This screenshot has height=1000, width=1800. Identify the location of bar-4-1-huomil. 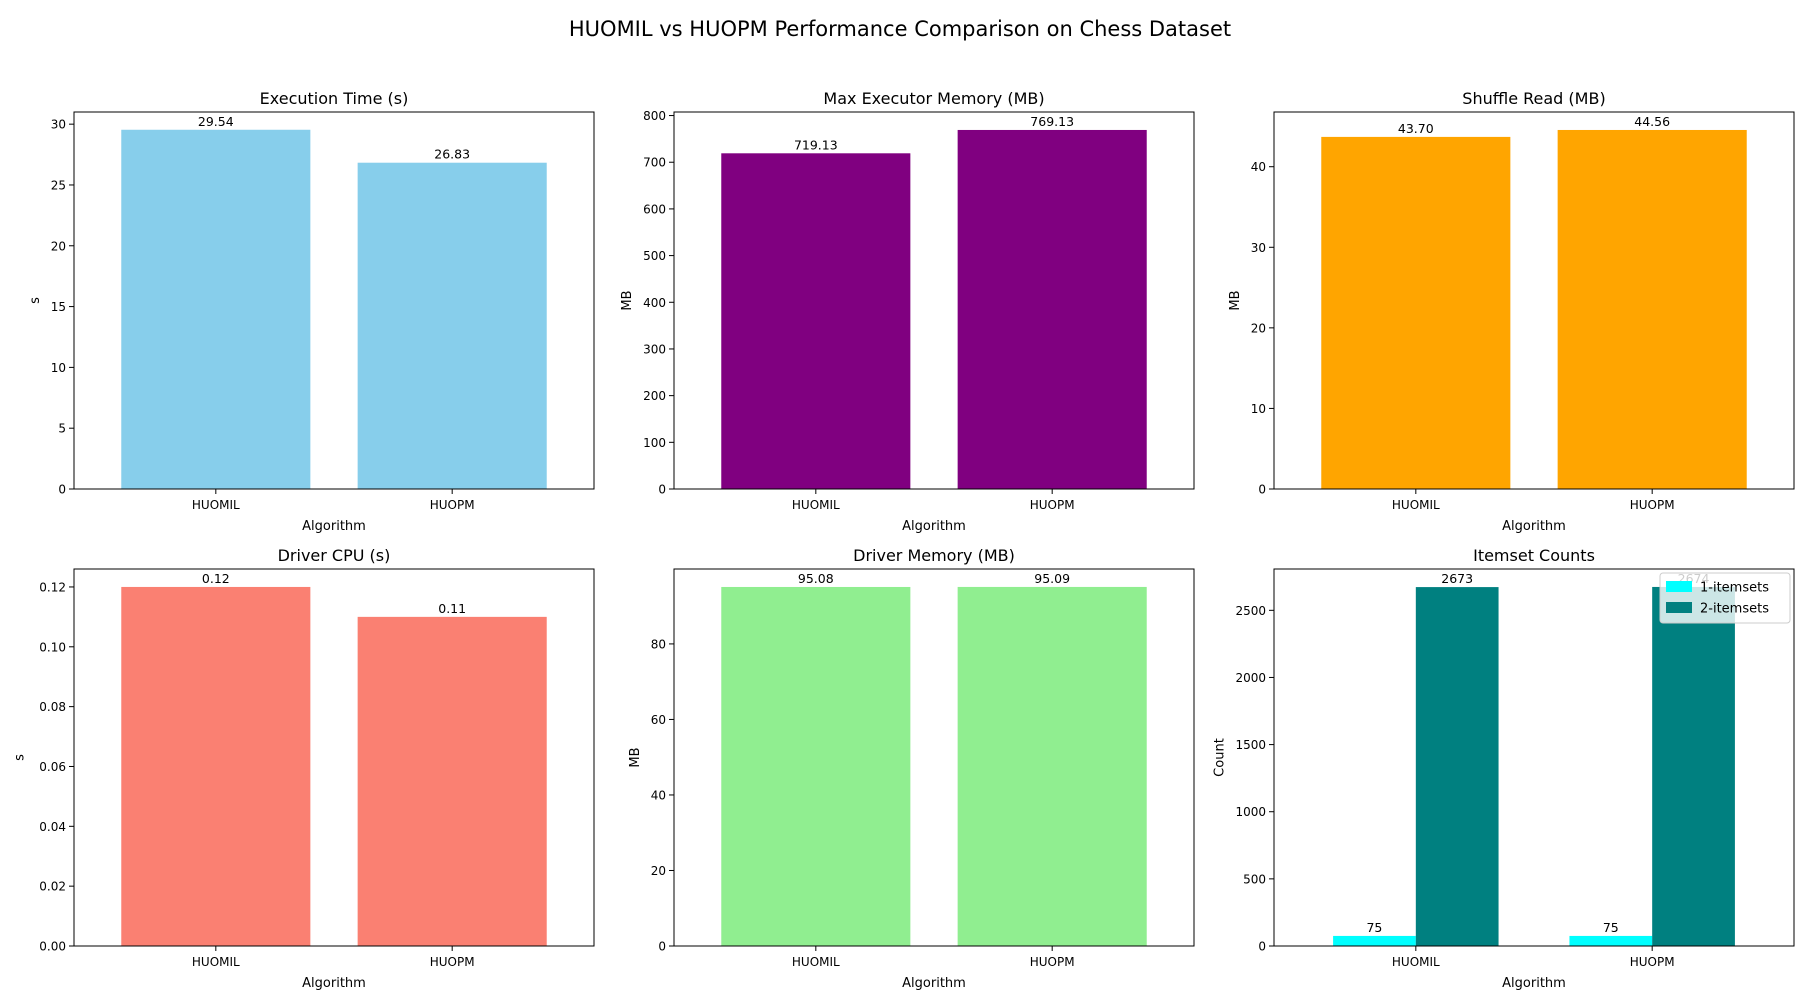
(216, 766).